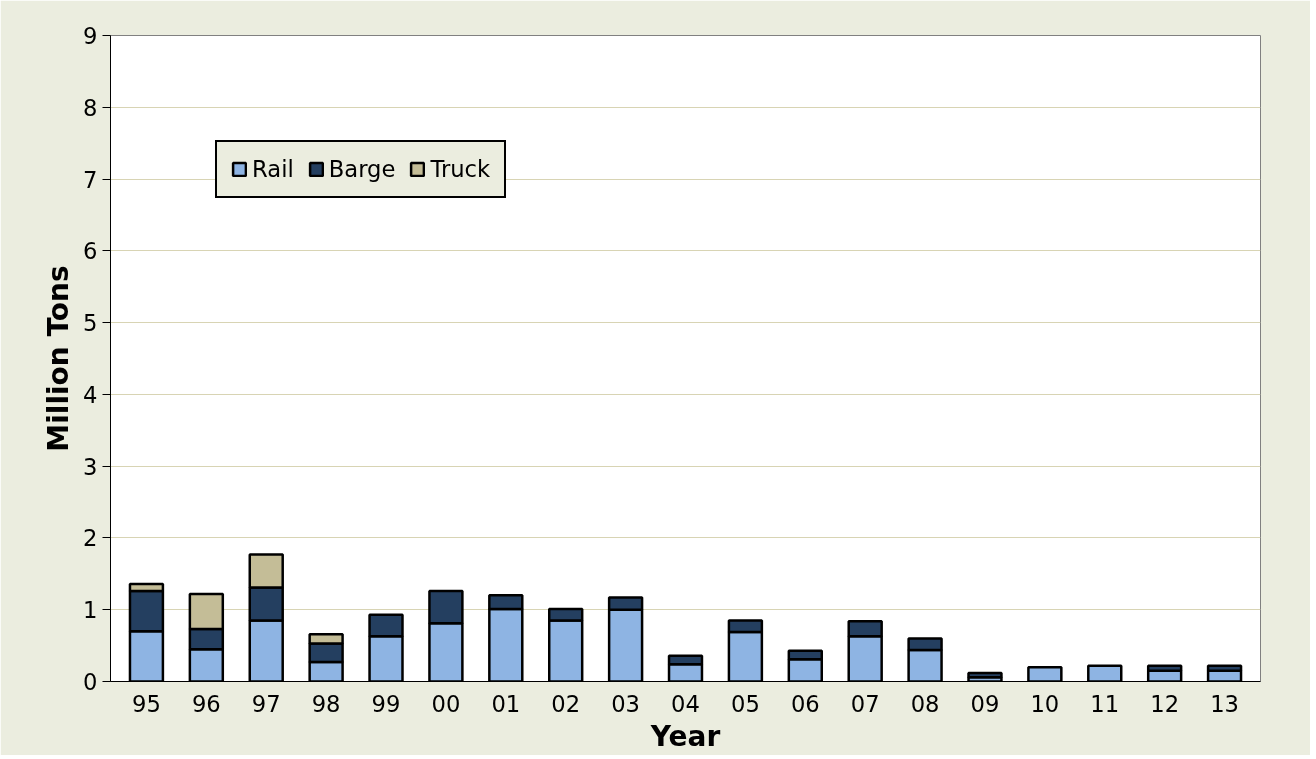  Describe the element at coordinates (1045, 703) in the screenshot. I see `x-tick-label: 10` at that location.